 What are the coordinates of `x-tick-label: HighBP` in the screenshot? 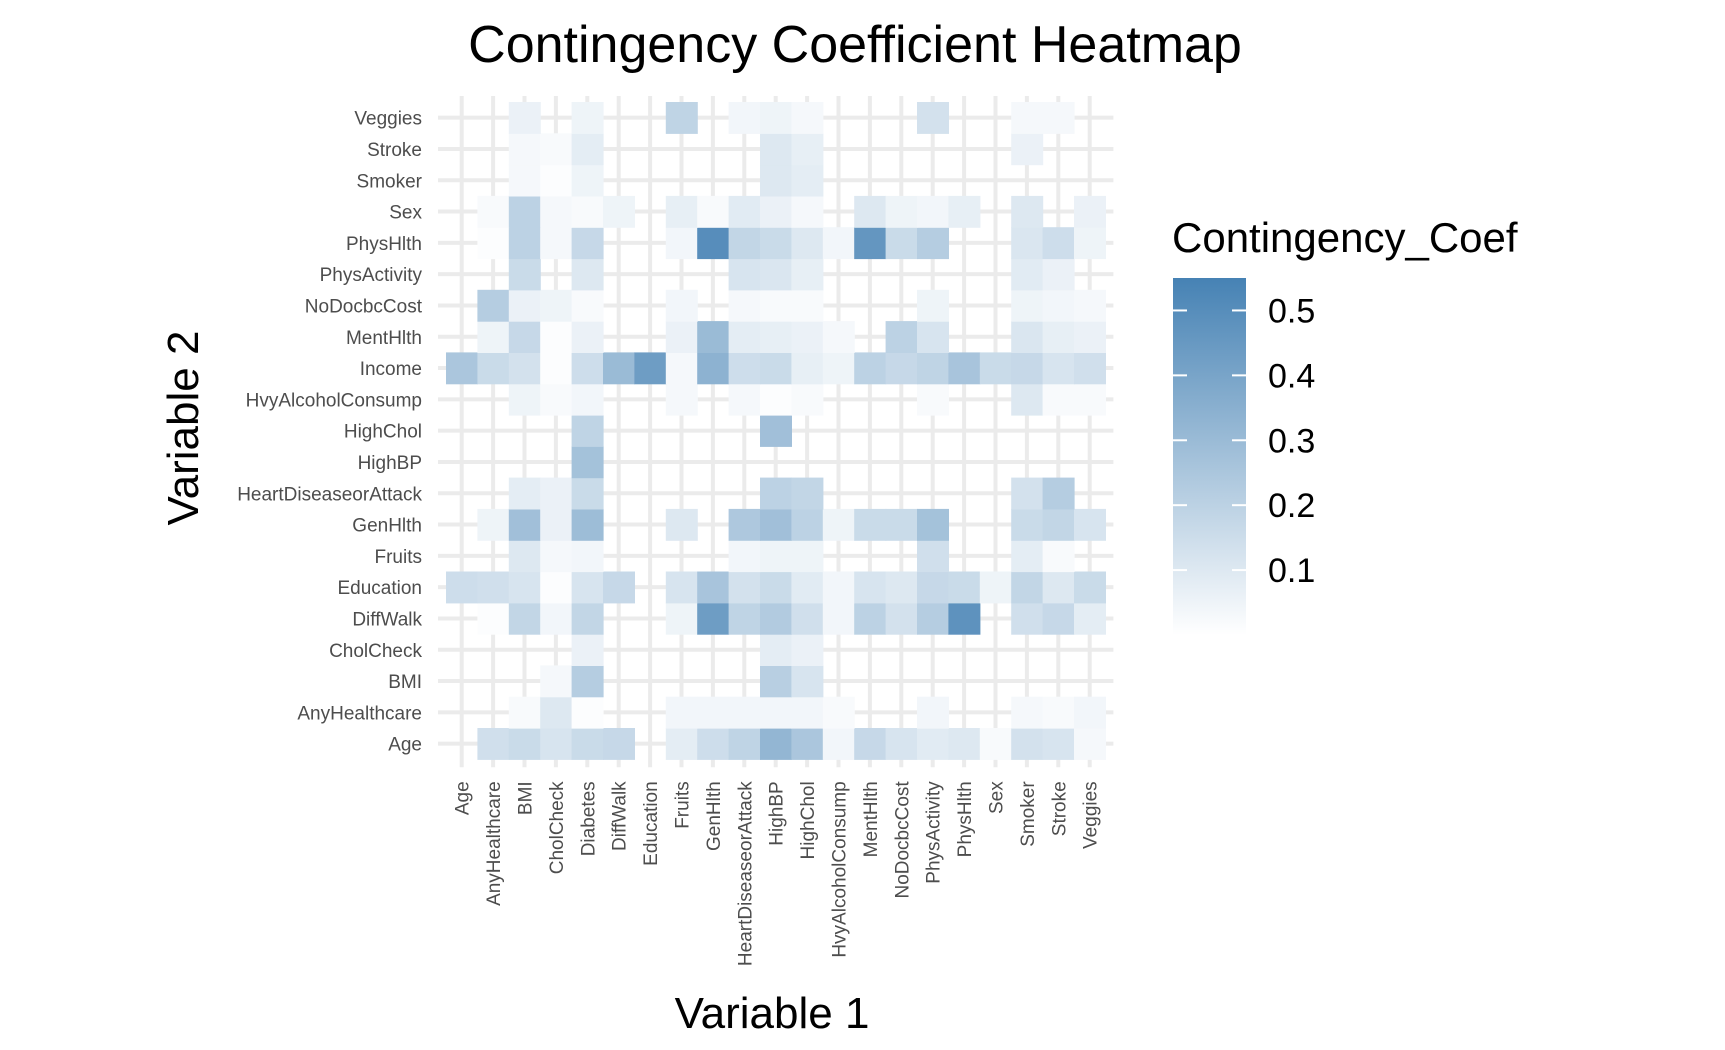 It's located at (777, 813).